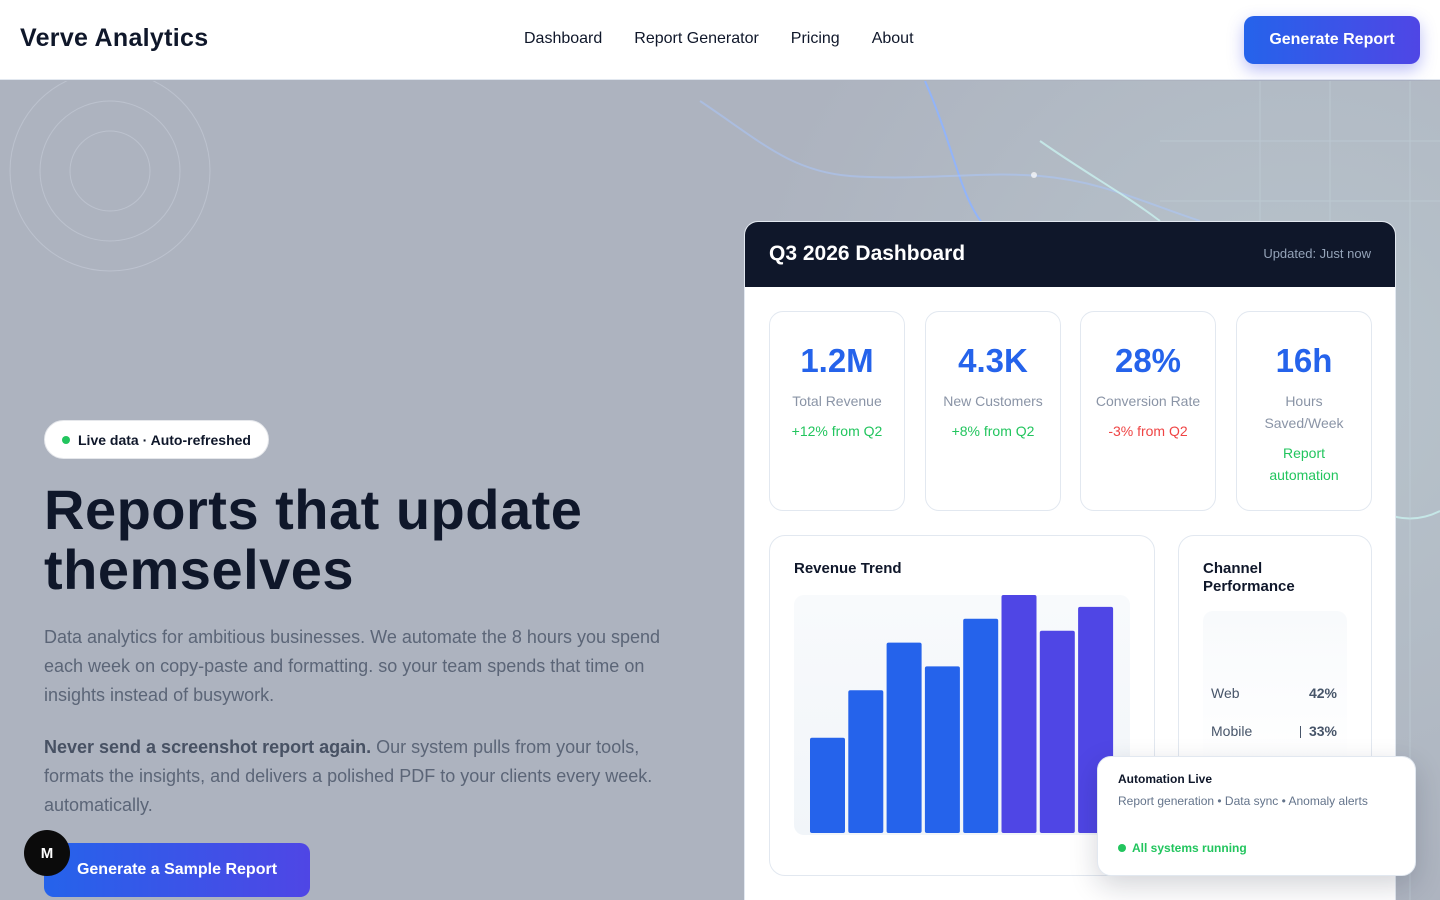  What do you see at coordinates (1225, 693) in the screenshot?
I see `channel-name: Web` at bounding box center [1225, 693].